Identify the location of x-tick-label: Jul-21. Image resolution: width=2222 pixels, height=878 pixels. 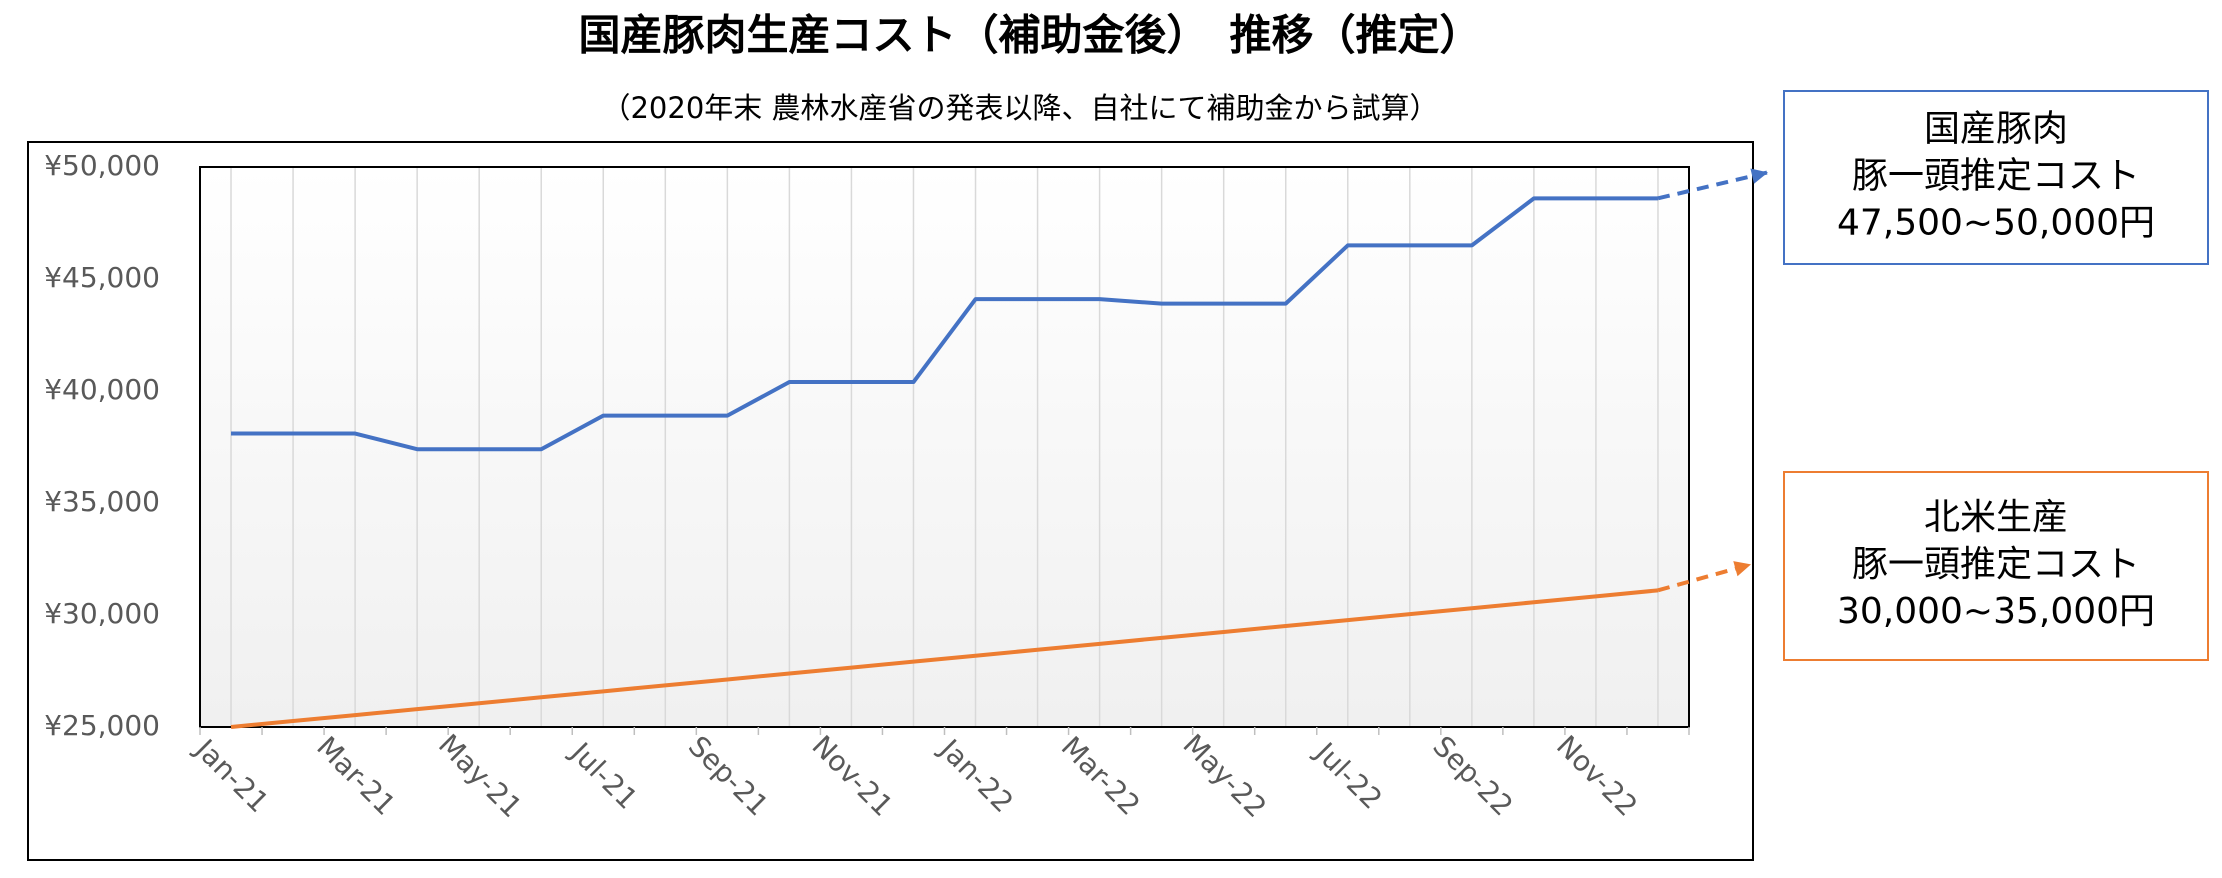
(603, 775).